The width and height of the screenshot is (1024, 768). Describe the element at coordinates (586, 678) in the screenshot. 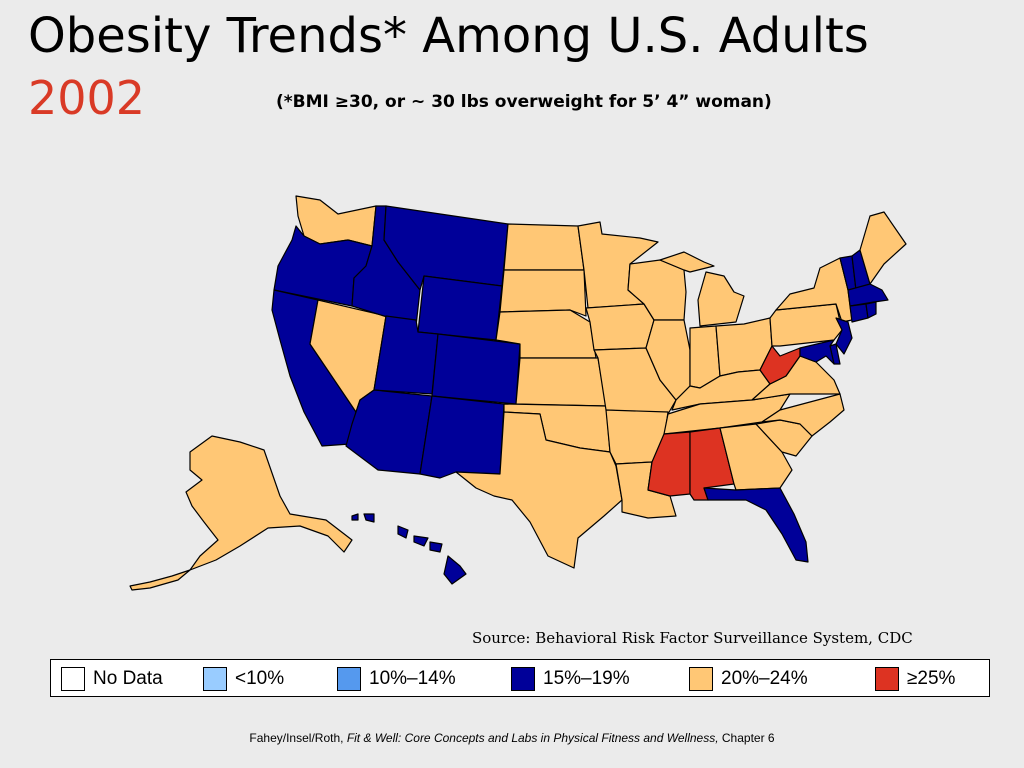

I see `legend-label: 15%–19%` at that location.